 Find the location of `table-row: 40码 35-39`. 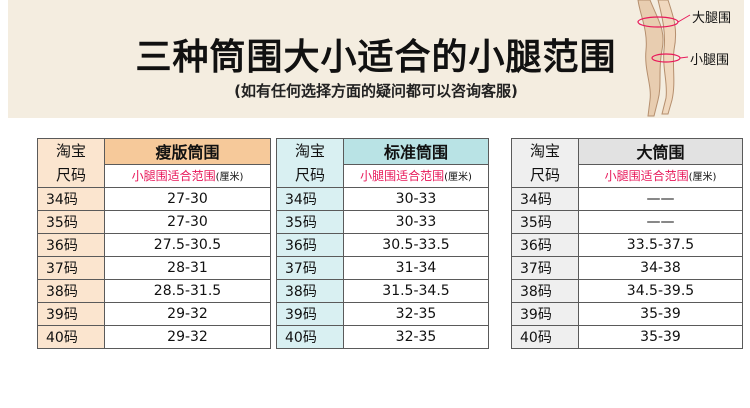

table-row: 40码 35-39 is located at coordinates (627, 337).